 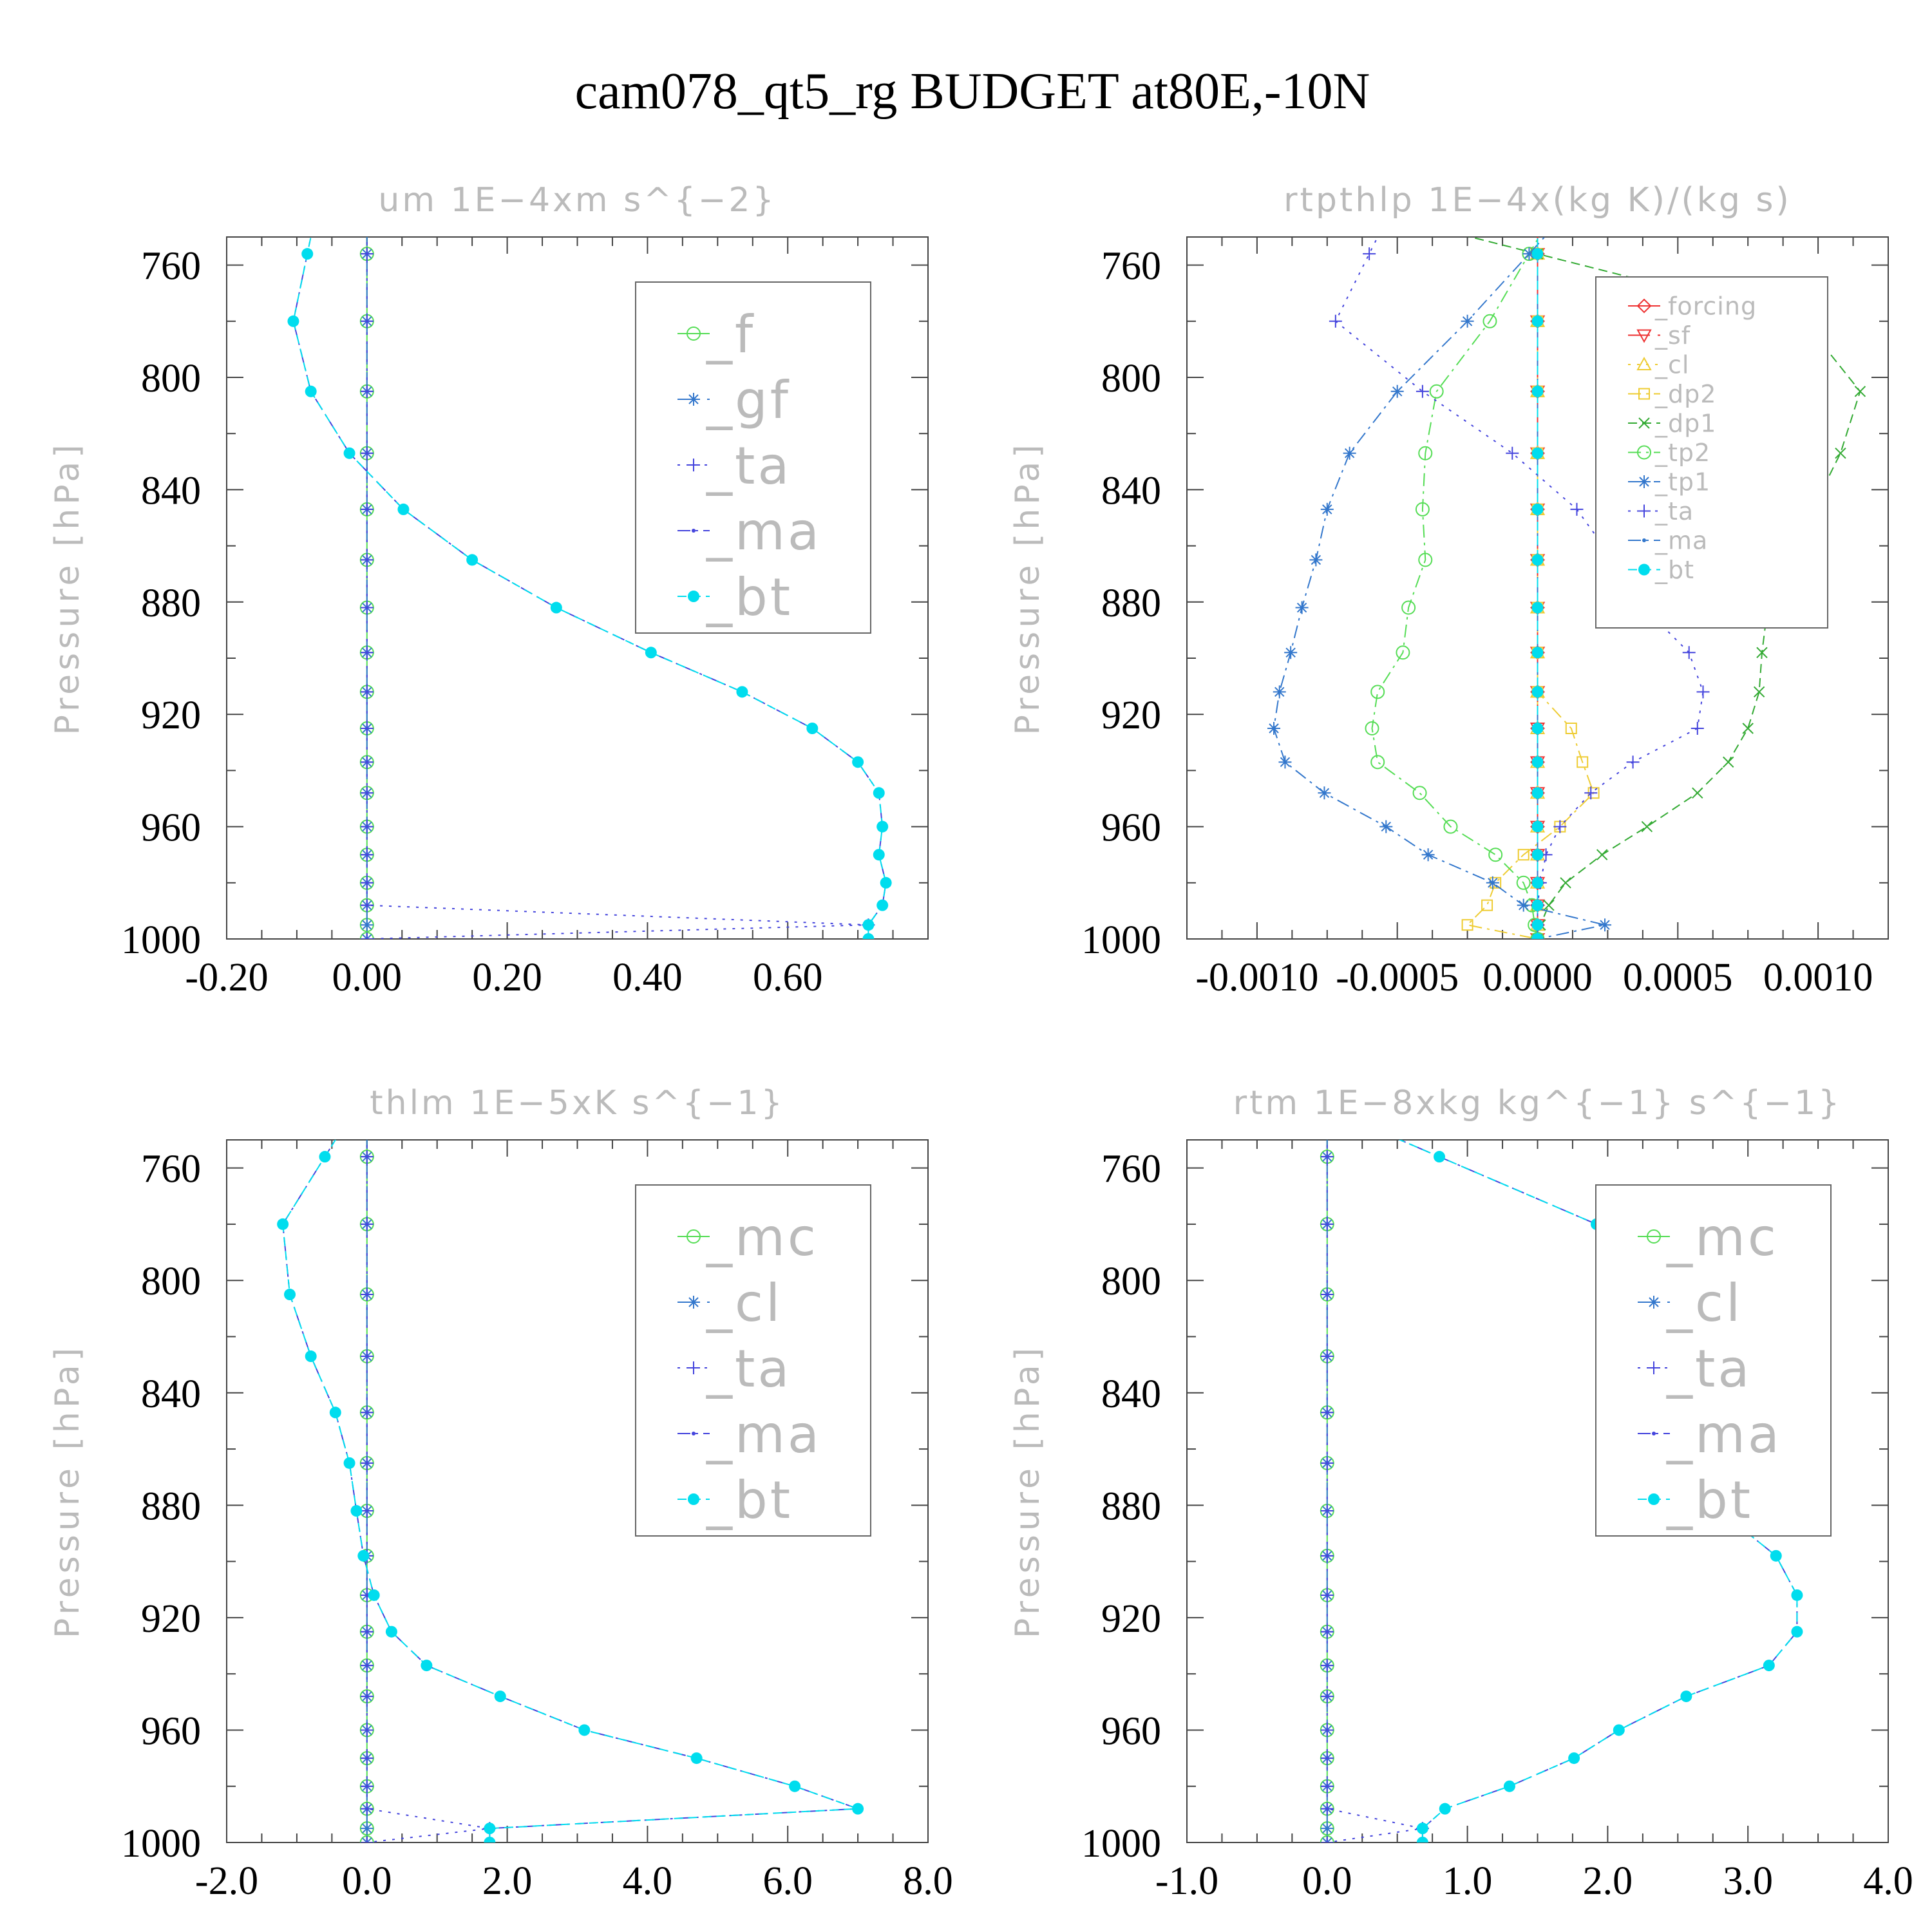 I want to click on legend-item: _cl, so click(x=1659, y=365).